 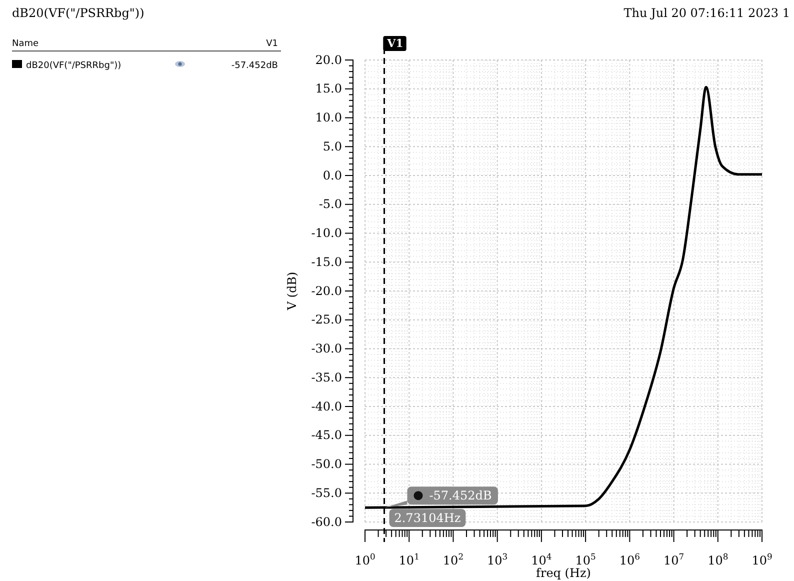 I want to click on y-tick-label: -10.0, so click(x=326, y=233).